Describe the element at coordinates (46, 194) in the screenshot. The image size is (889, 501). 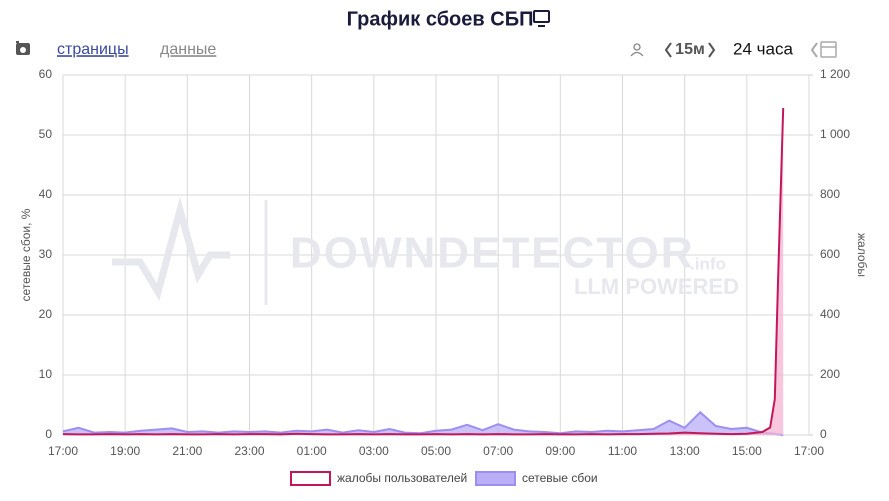
I see `y-tick-label: 40` at that location.